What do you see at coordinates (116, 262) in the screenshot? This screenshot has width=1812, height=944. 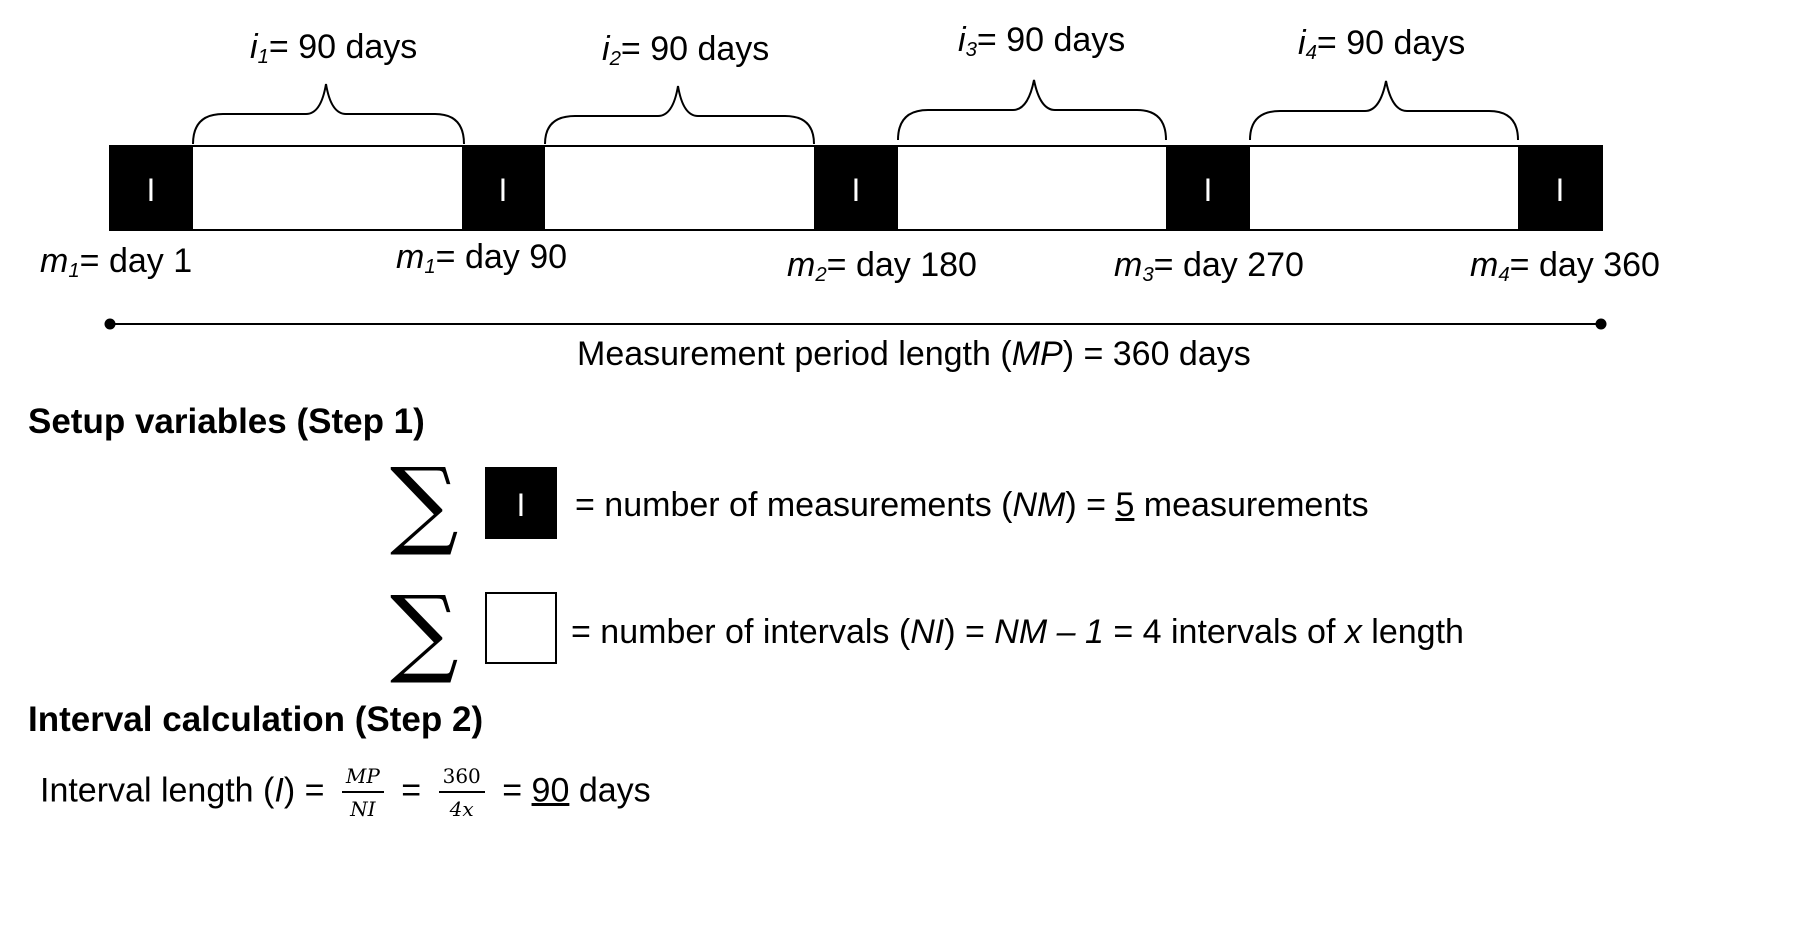 I see `measurement-label: m1= day 1` at bounding box center [116, 262].